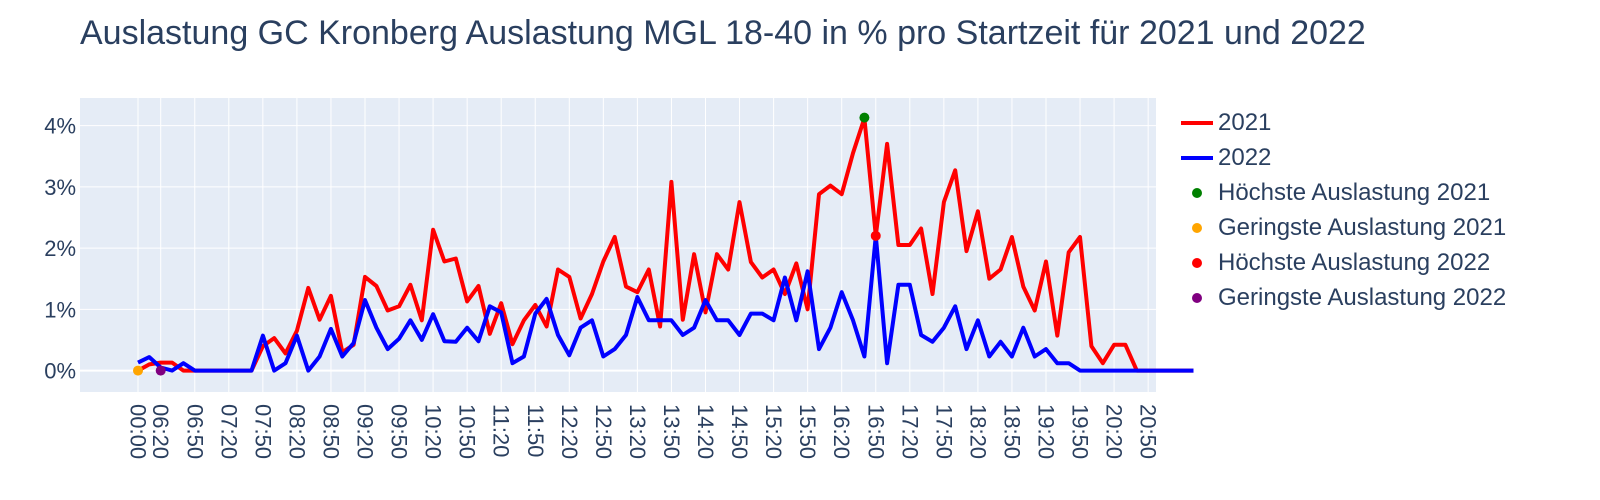 The image size is (1600, 500). What do you see at coordinates (603, 431) in the screenshot?
I see `x-tick-label: 12:50` at bounding box center [603, 431].